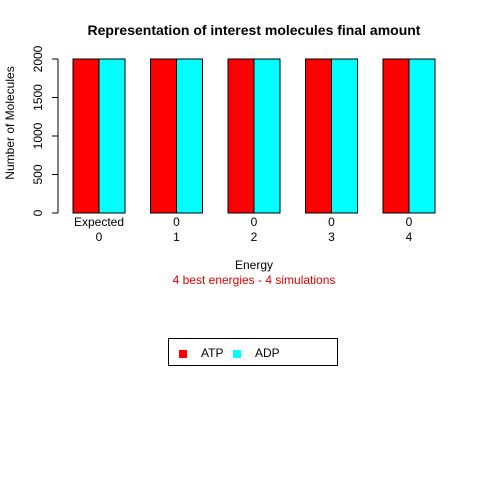 Image resolution: width=480 pixels, height=480 pixels. What do you see at coordinates (38, 135) in the screenshot?
I see `y-tick-label: 1000` at bounding box center [38, 135].